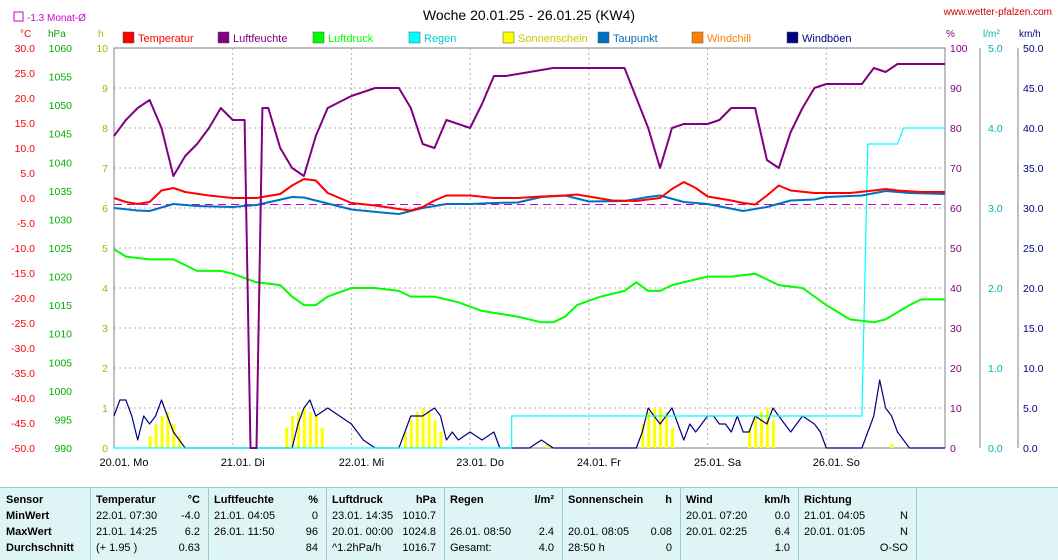 The height and width of the screenshot is (560, 1058). I want to click on pressure-tick-label: 1045, so click(61, 135).